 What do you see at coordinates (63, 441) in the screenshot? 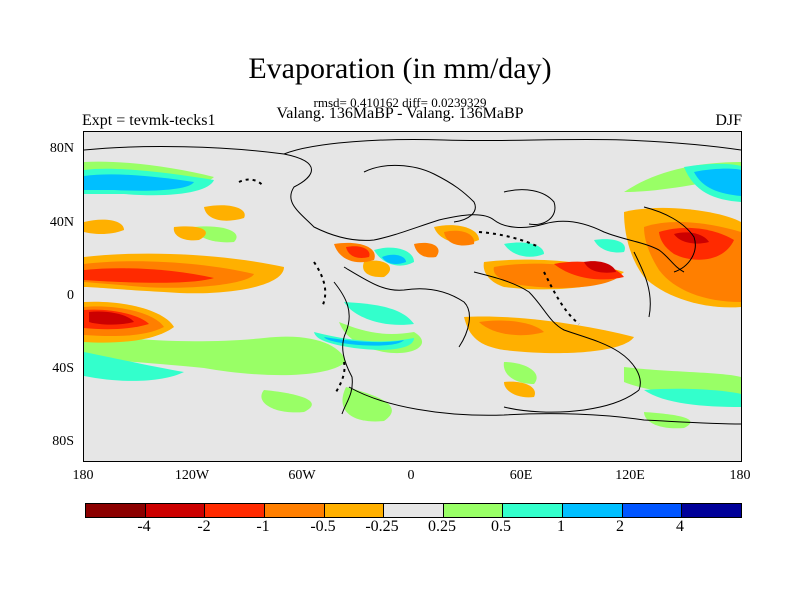
I see `y-label-80s: 80S` at bounding box center [63, 441].